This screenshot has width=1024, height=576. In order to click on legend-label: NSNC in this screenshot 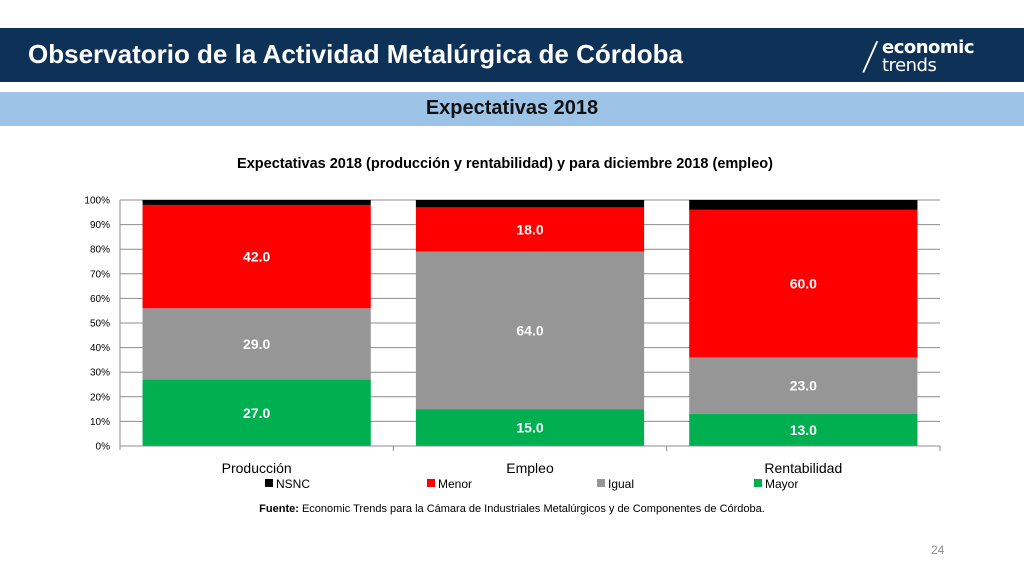, I will do `click(293, 484)`.